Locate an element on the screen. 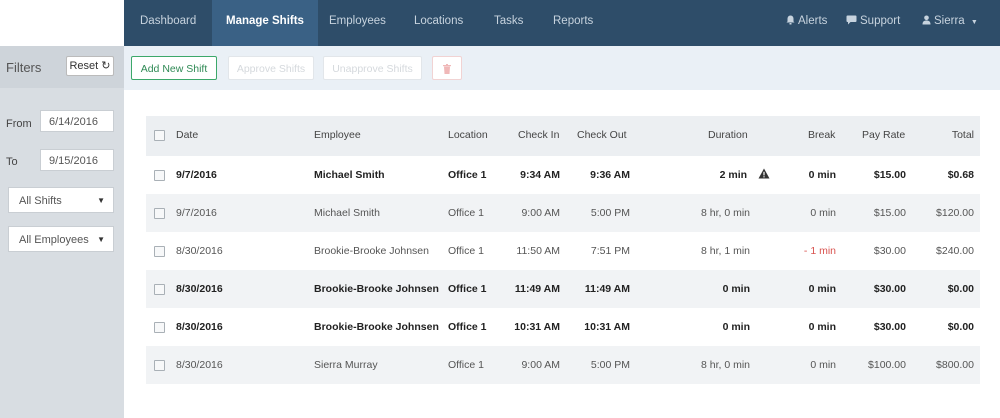 This screenshot has height=418, width=1000. cell-total: $120.00 is located at coordinates (955, 213).